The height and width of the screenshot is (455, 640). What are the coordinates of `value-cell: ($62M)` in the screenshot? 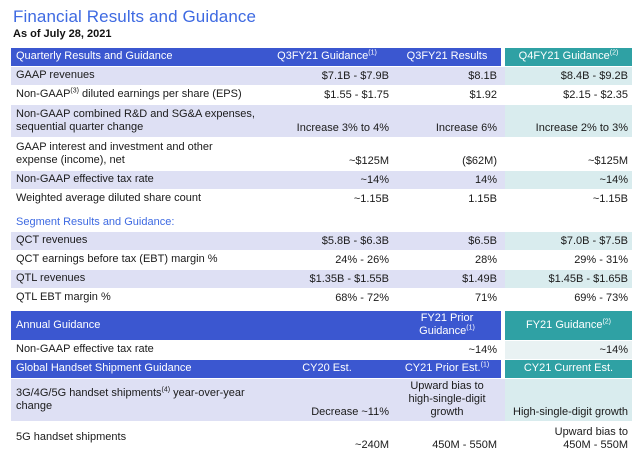 It's located at (447, 154).